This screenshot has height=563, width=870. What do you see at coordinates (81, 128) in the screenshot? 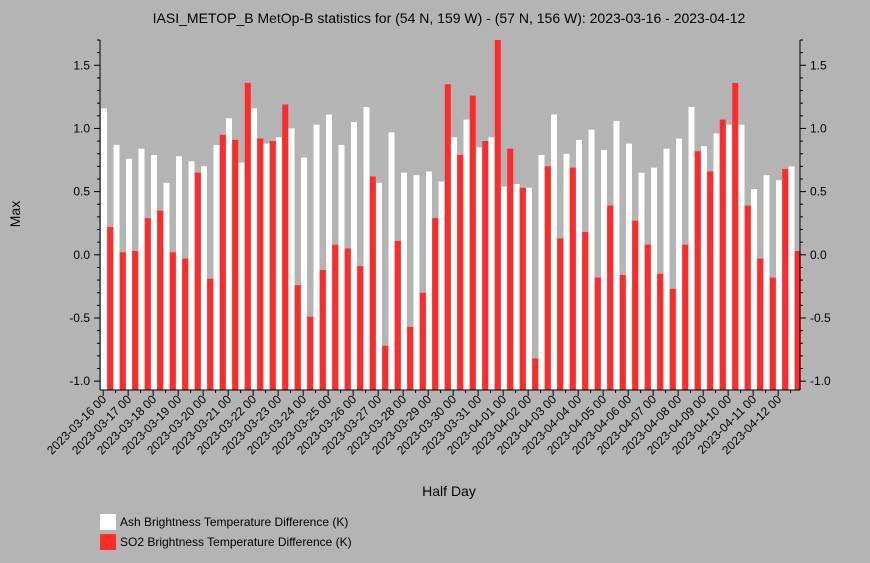
I see `y-tick-label-left: 1.0` at bounding box center [81, 128].